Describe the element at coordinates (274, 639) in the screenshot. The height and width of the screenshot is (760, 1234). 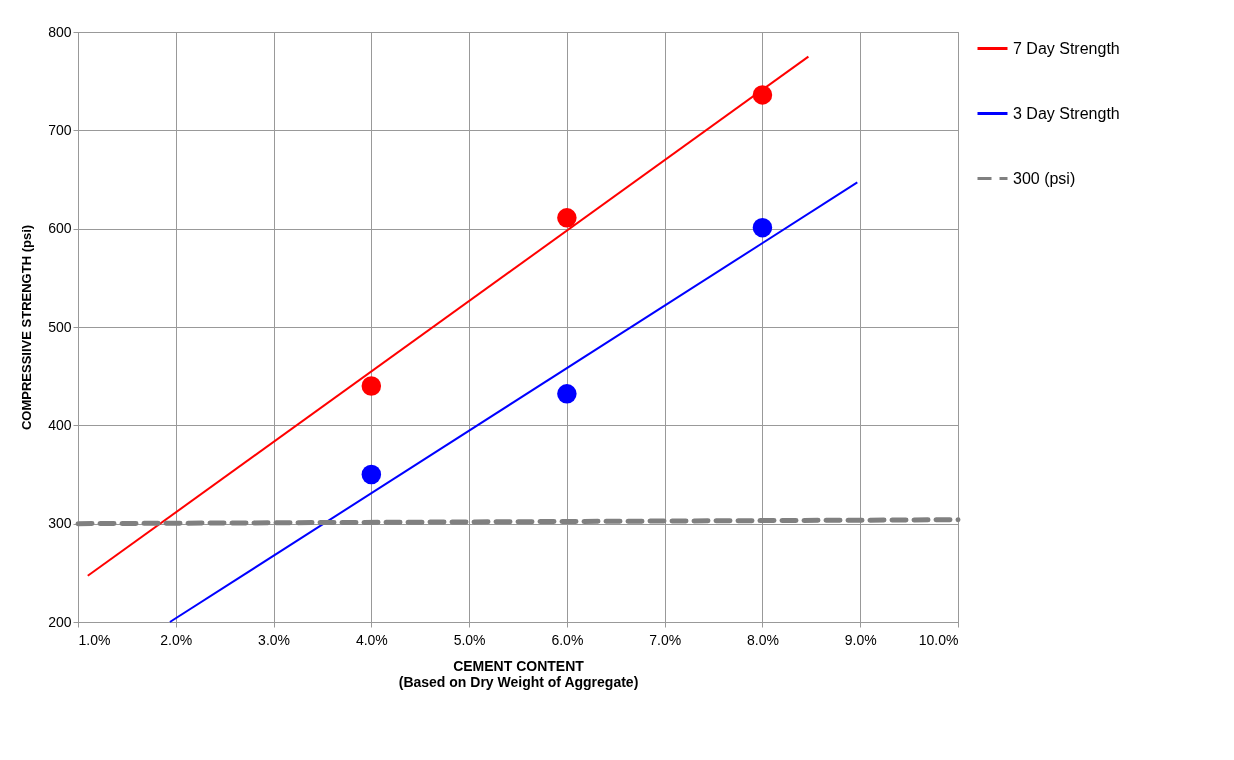
I see `x-tick-label: 3.0%` at that location.